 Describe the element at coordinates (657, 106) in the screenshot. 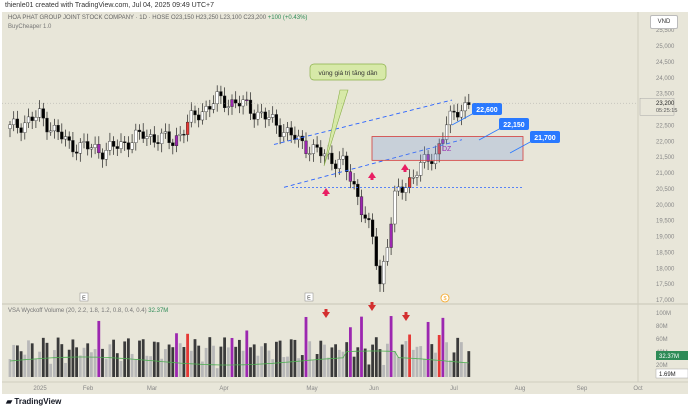

I see `last-price-box` at that location.